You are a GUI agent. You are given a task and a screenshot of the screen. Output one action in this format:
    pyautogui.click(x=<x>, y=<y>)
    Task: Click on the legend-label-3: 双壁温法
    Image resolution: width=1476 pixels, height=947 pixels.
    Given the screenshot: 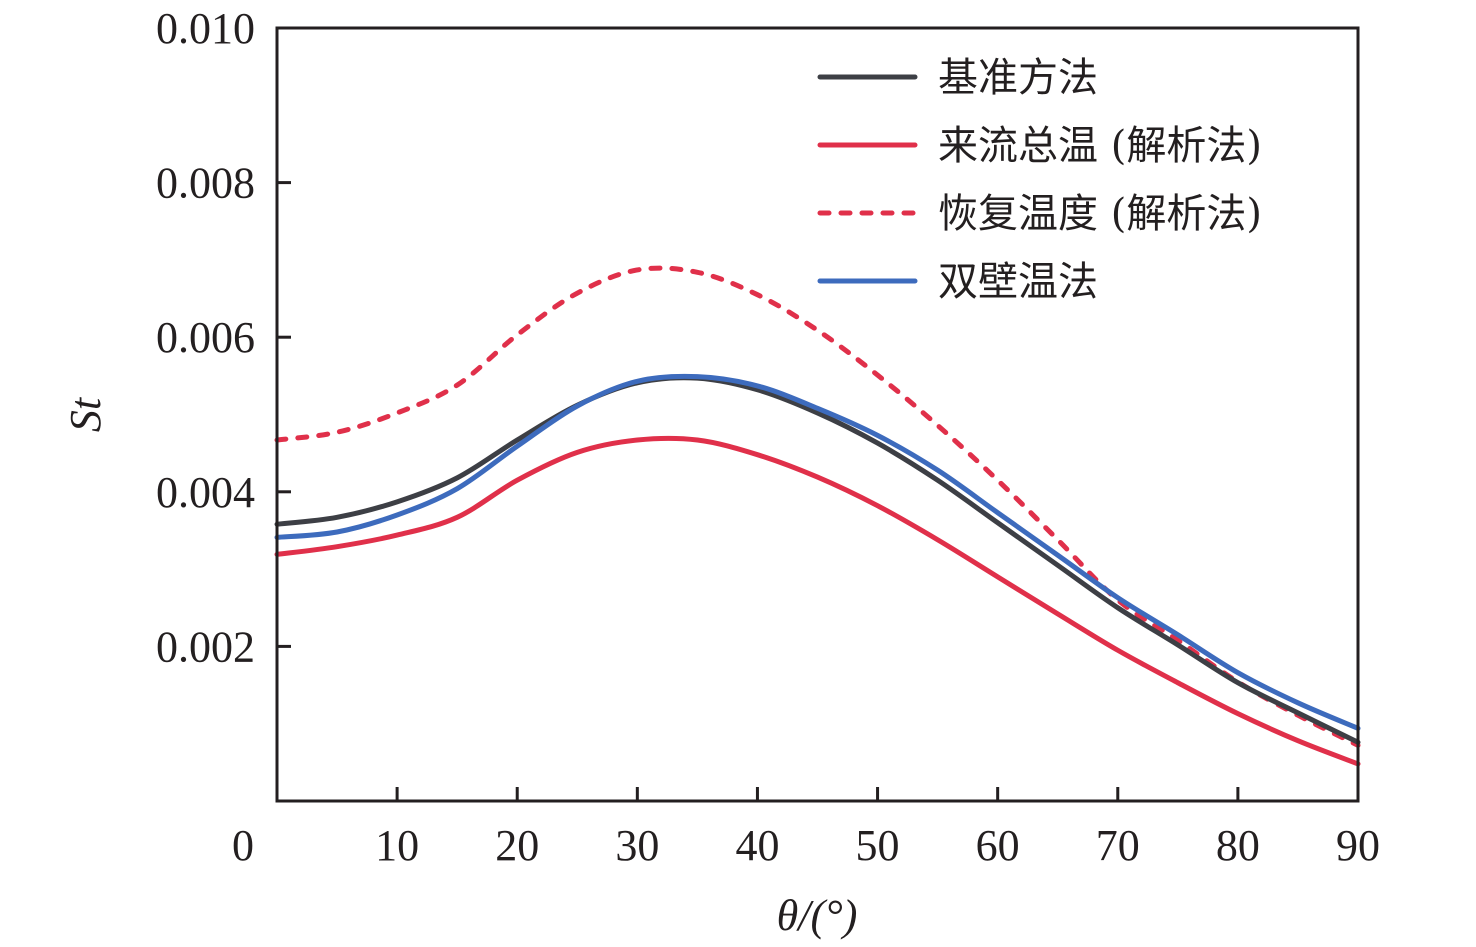 What is the action you would take?
    pyautogui.click(x=1018, y=282)
    